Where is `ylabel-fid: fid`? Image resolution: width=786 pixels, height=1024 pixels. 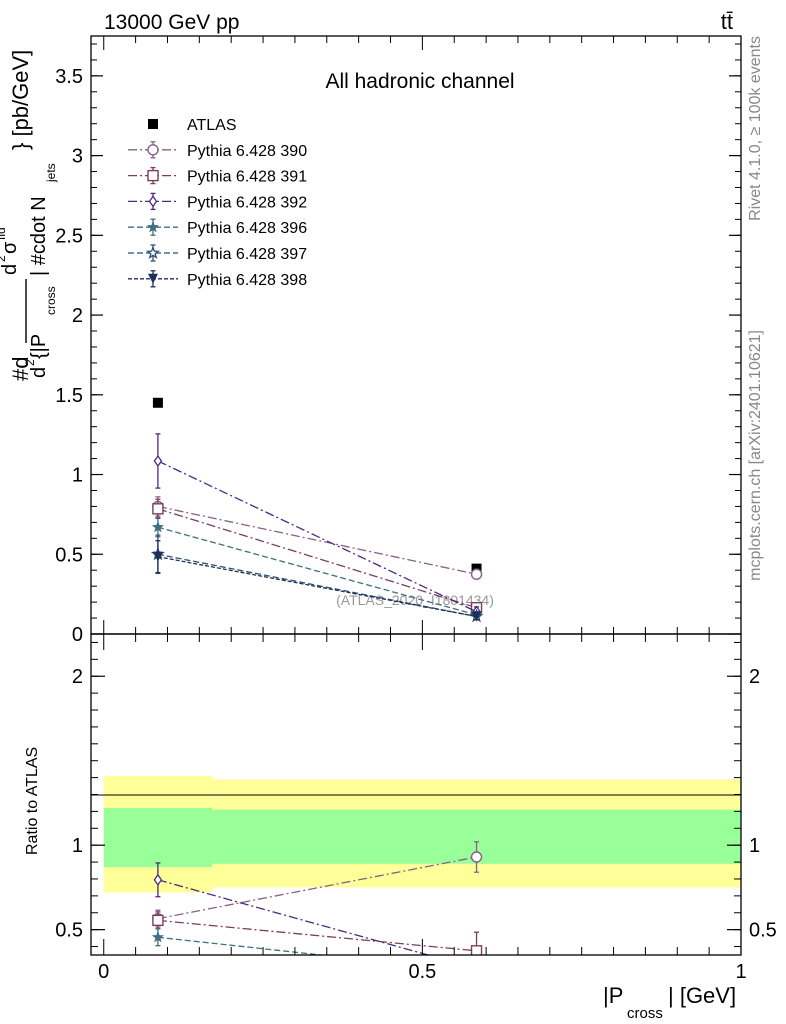 ylabel-fid: fid is located at coordinates (4, 233).